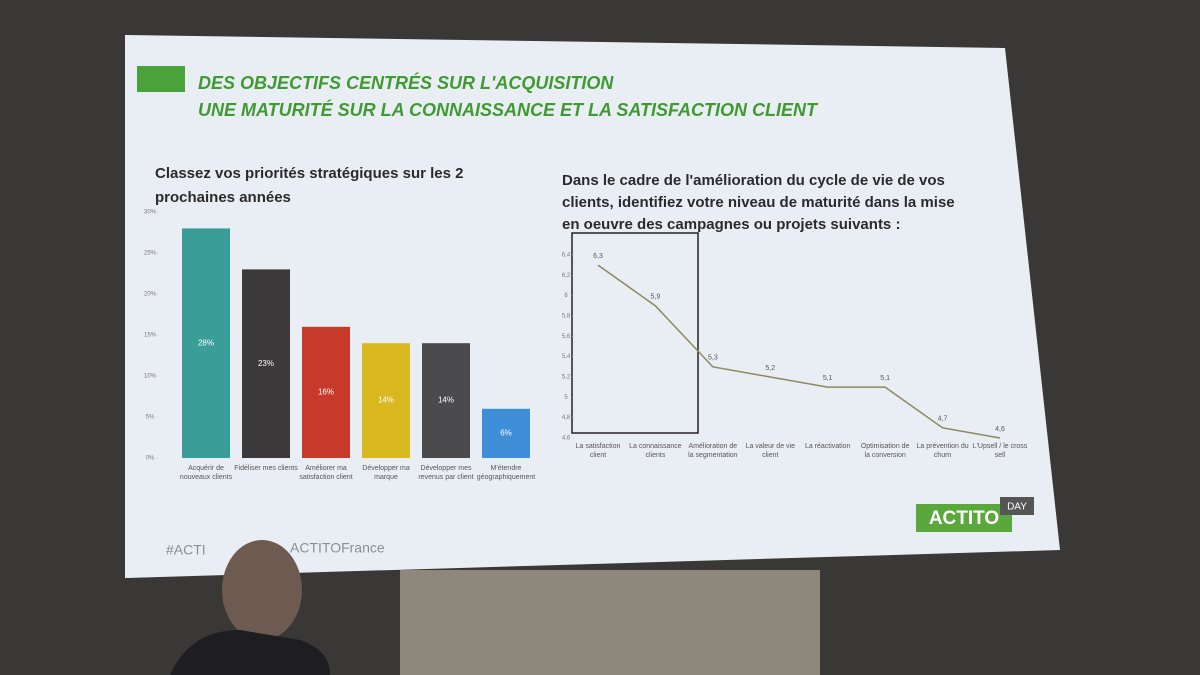 Image resolution: width=1200 pixels, height=675 pixels. What do you see at coordinates (566, 276) in the screenshot?
I see `y-tick-label: 6,2` at bounding box center [566, 276].